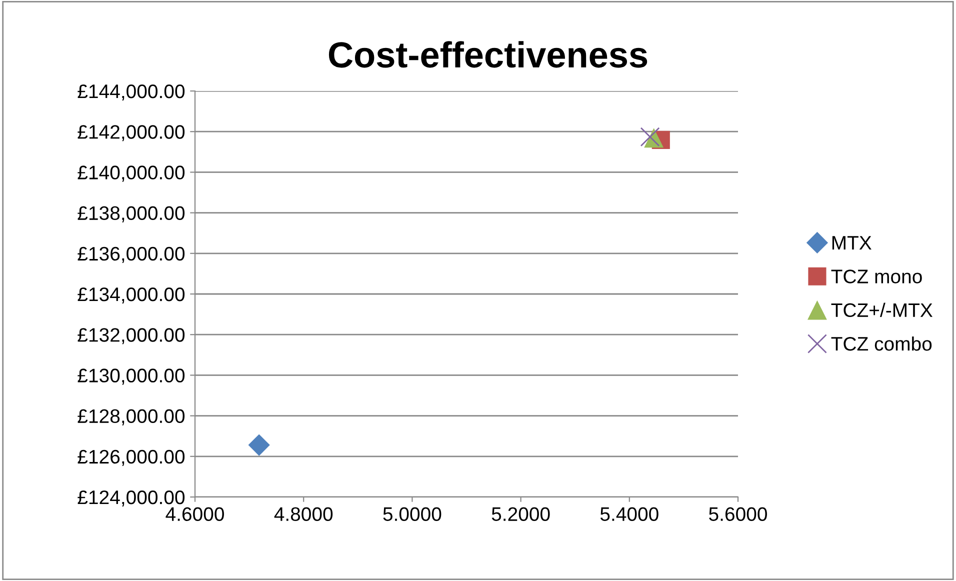 This screenshot has width=956, height=581. What do you see at coordinates (131, 133) in the screenshot?
I see `y-tick-label: £142,000.00` at bounding box center [131, 133].